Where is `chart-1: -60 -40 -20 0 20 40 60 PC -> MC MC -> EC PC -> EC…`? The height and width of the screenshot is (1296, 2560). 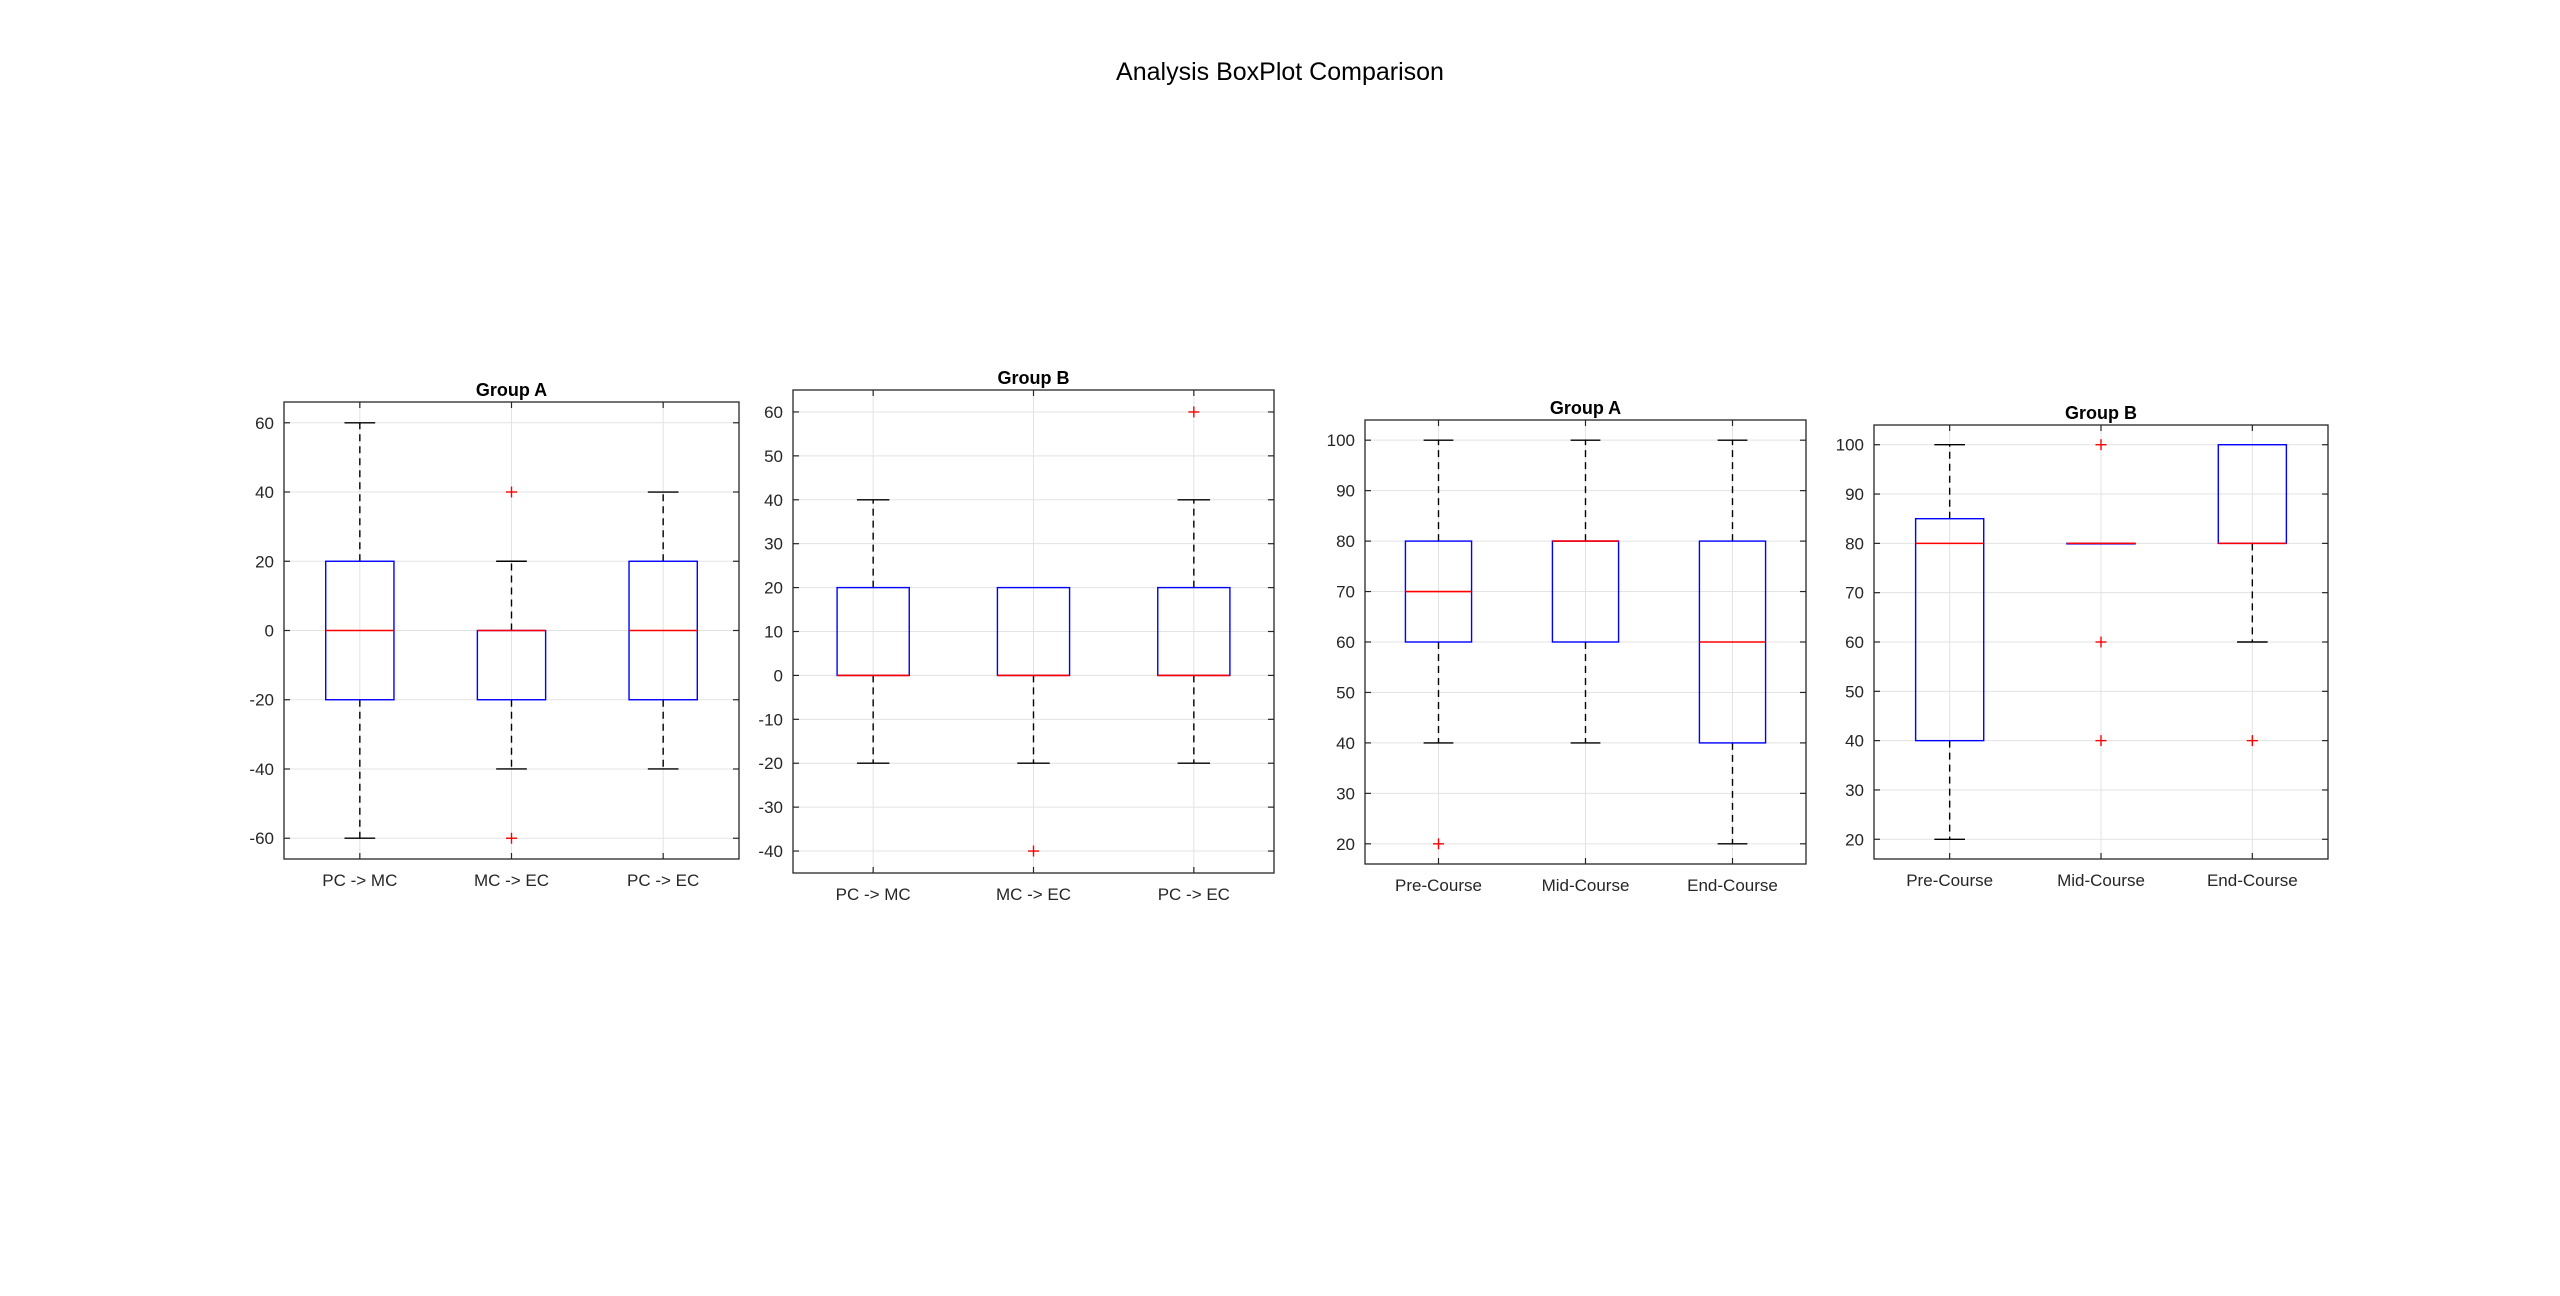 chart-1: -60 -40 -20 0 20 40 60 PC -> MC MC -> EC PC -> EC… is located at coordinates (494, 635).